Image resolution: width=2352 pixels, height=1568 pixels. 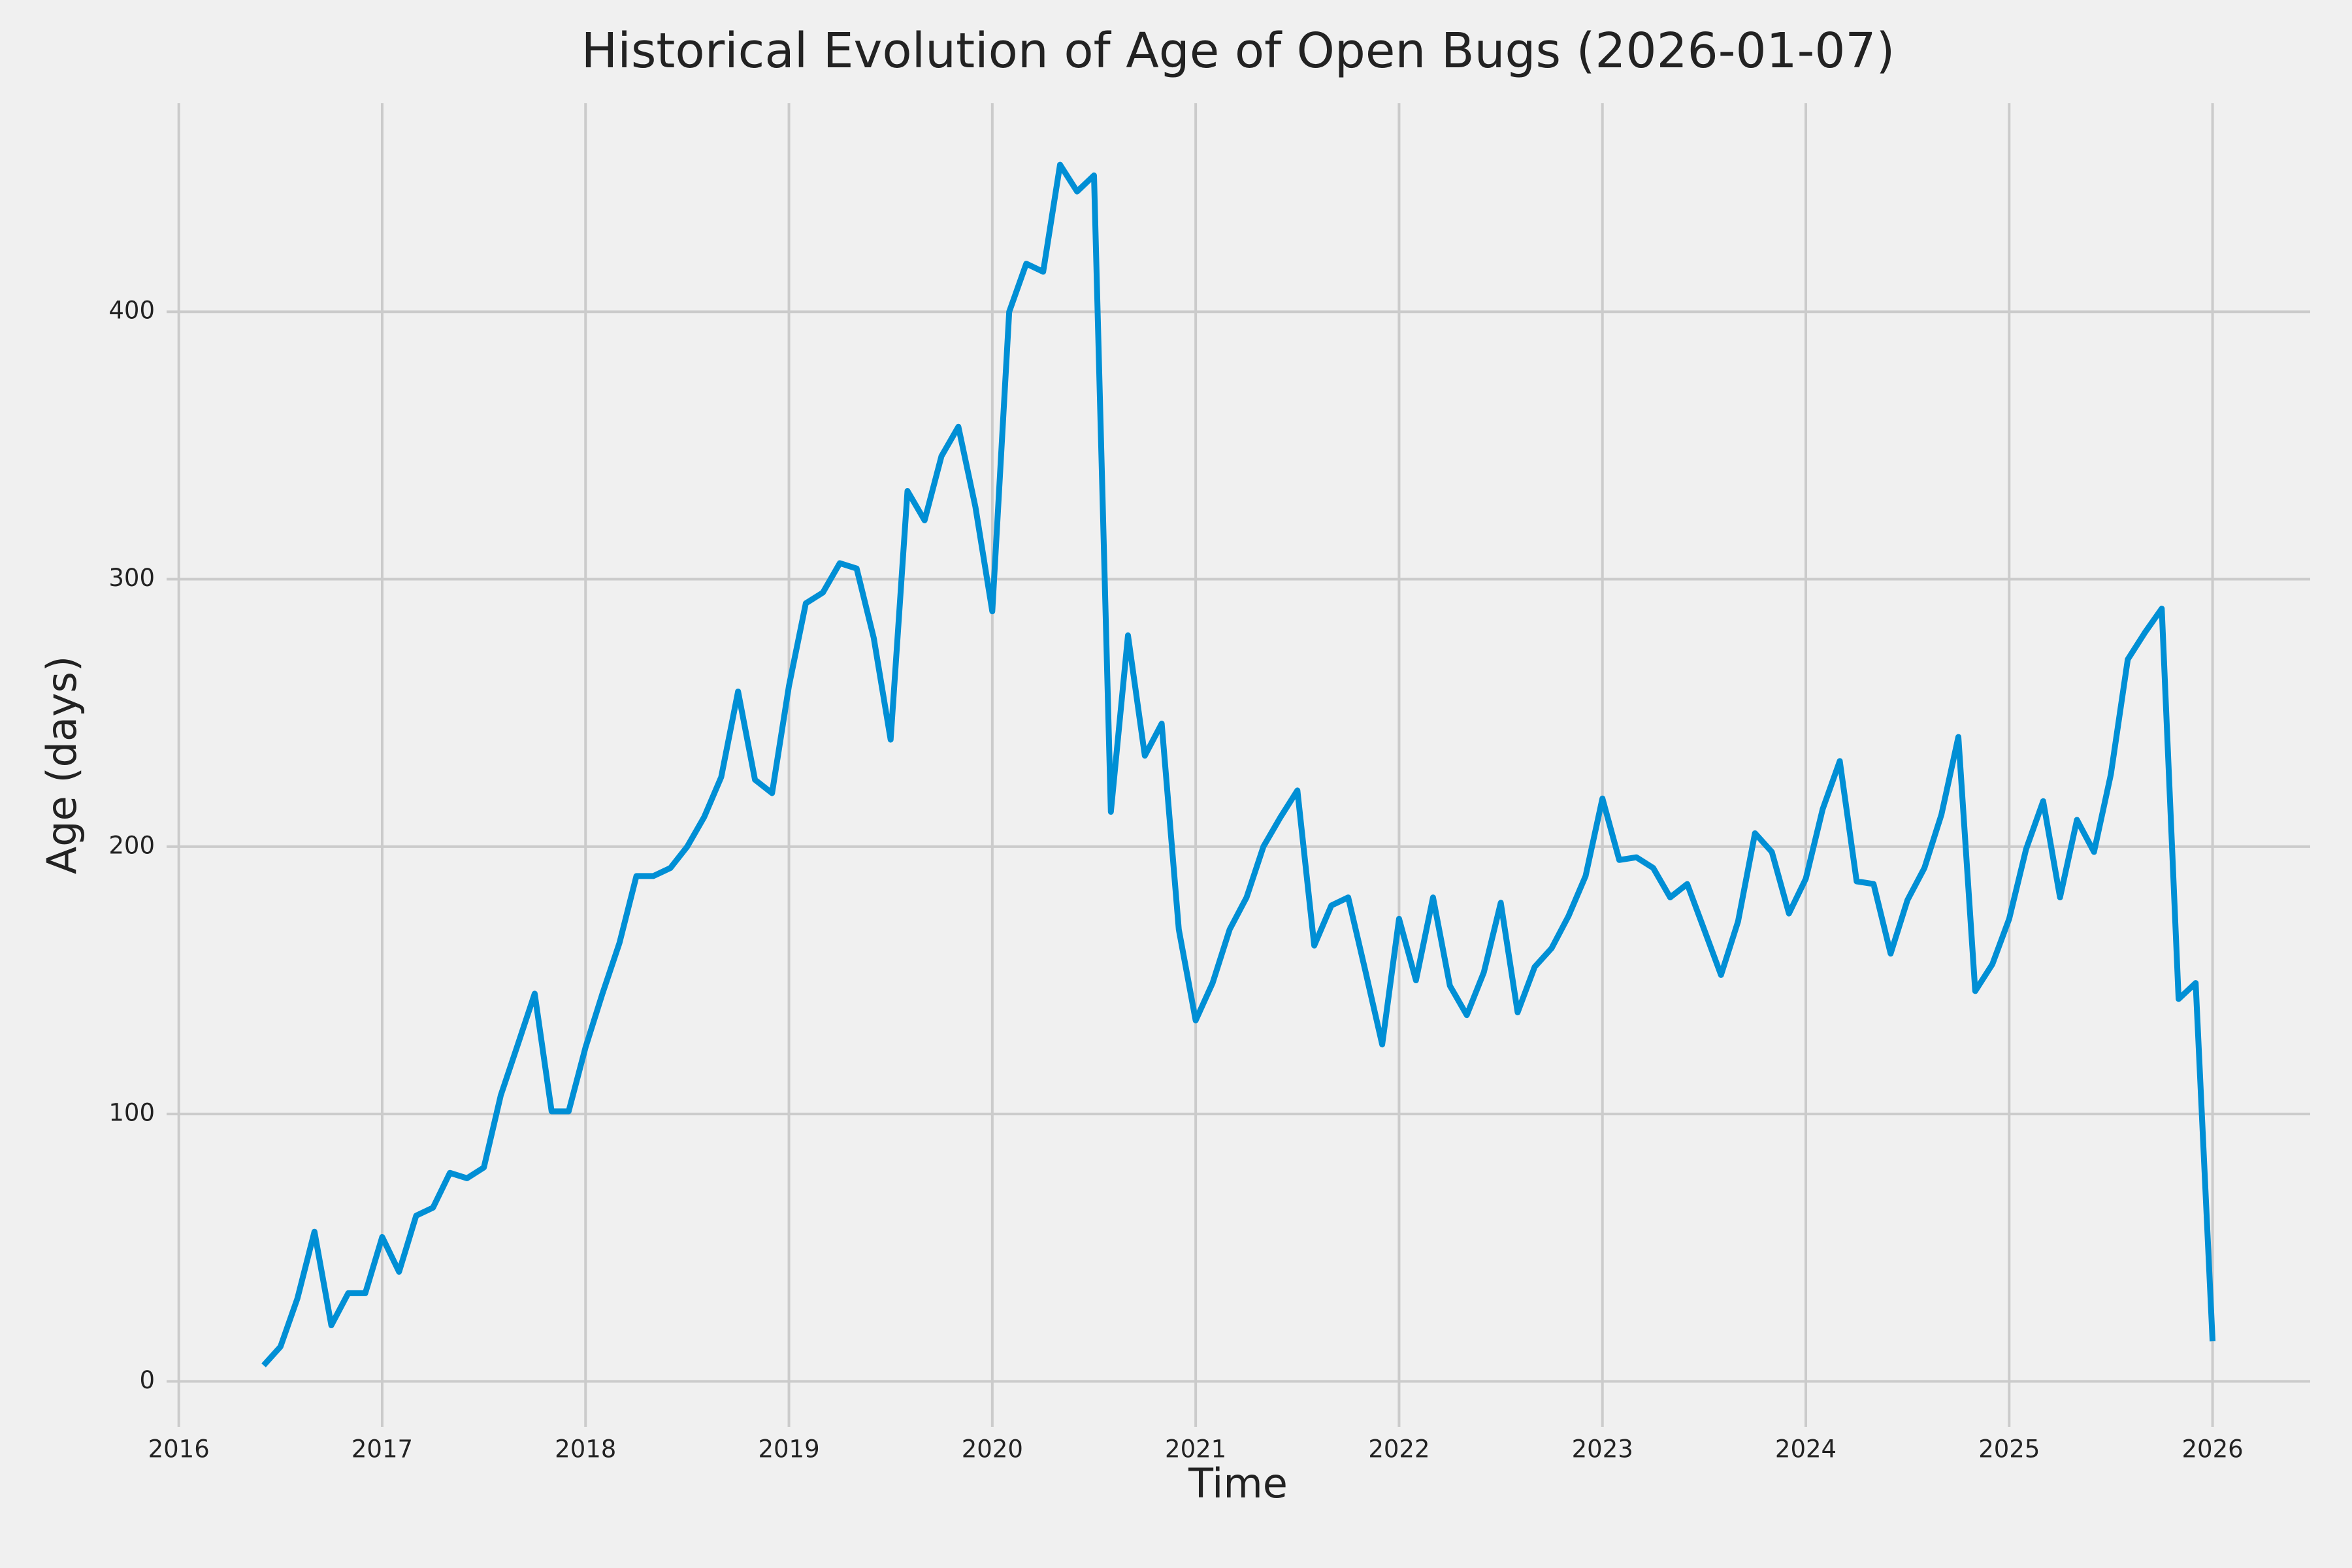 I want to click on y-axis-label: Age (days), so click(x=62, y=765).